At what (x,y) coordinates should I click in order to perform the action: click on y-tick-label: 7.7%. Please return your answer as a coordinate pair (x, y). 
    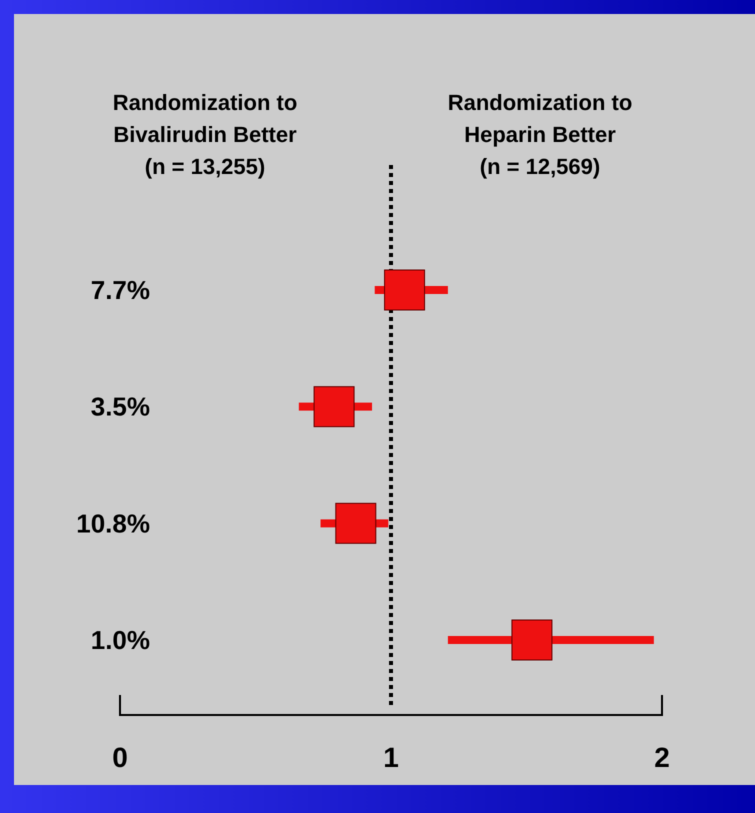
    Looking at the image, I should click on (120, 290).